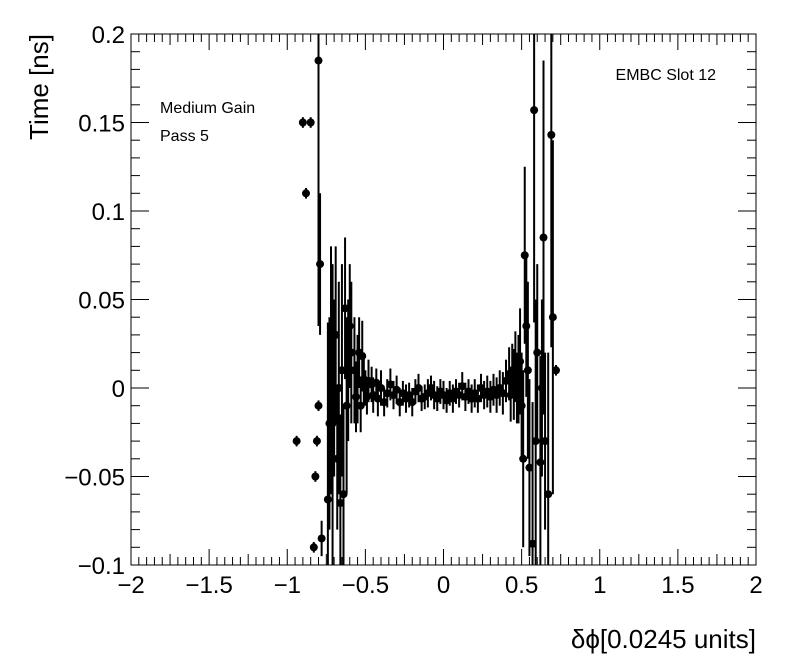 This screenshot has width=796, height=672. I want to click on y-tick-label: −0.1, so click(101, 566).